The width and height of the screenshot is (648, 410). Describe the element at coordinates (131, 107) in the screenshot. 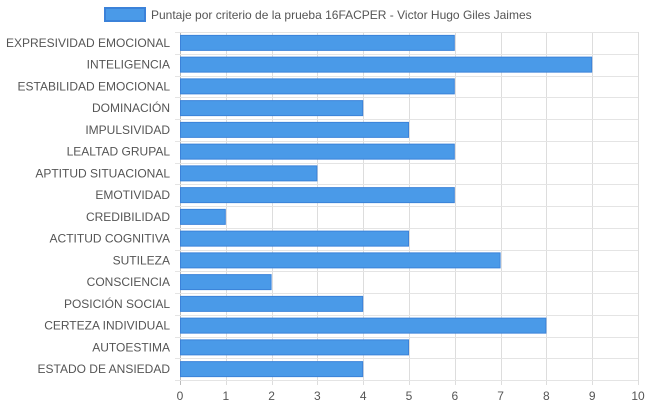

I see `category-label: DOMINACIÓN` at that location.